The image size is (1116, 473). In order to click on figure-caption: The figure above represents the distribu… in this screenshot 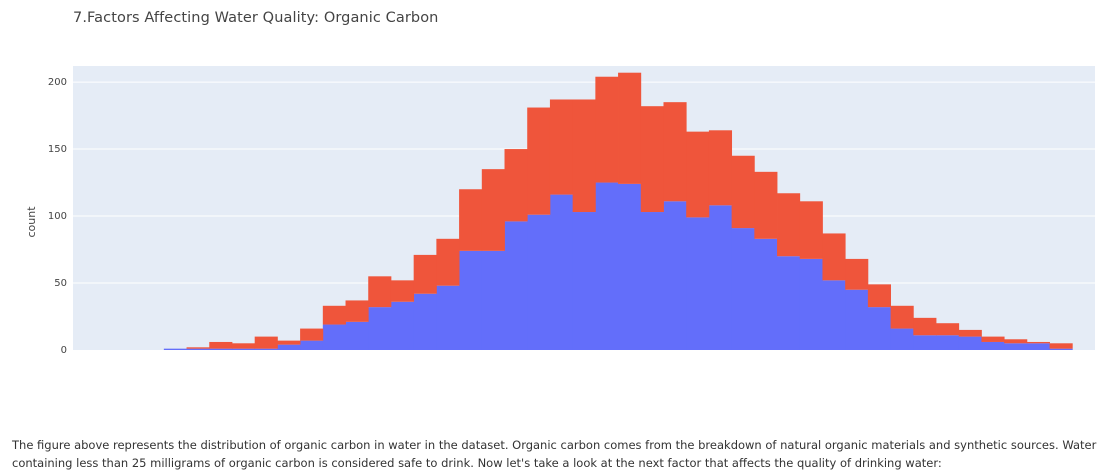, I will do `click(554, 454)`.